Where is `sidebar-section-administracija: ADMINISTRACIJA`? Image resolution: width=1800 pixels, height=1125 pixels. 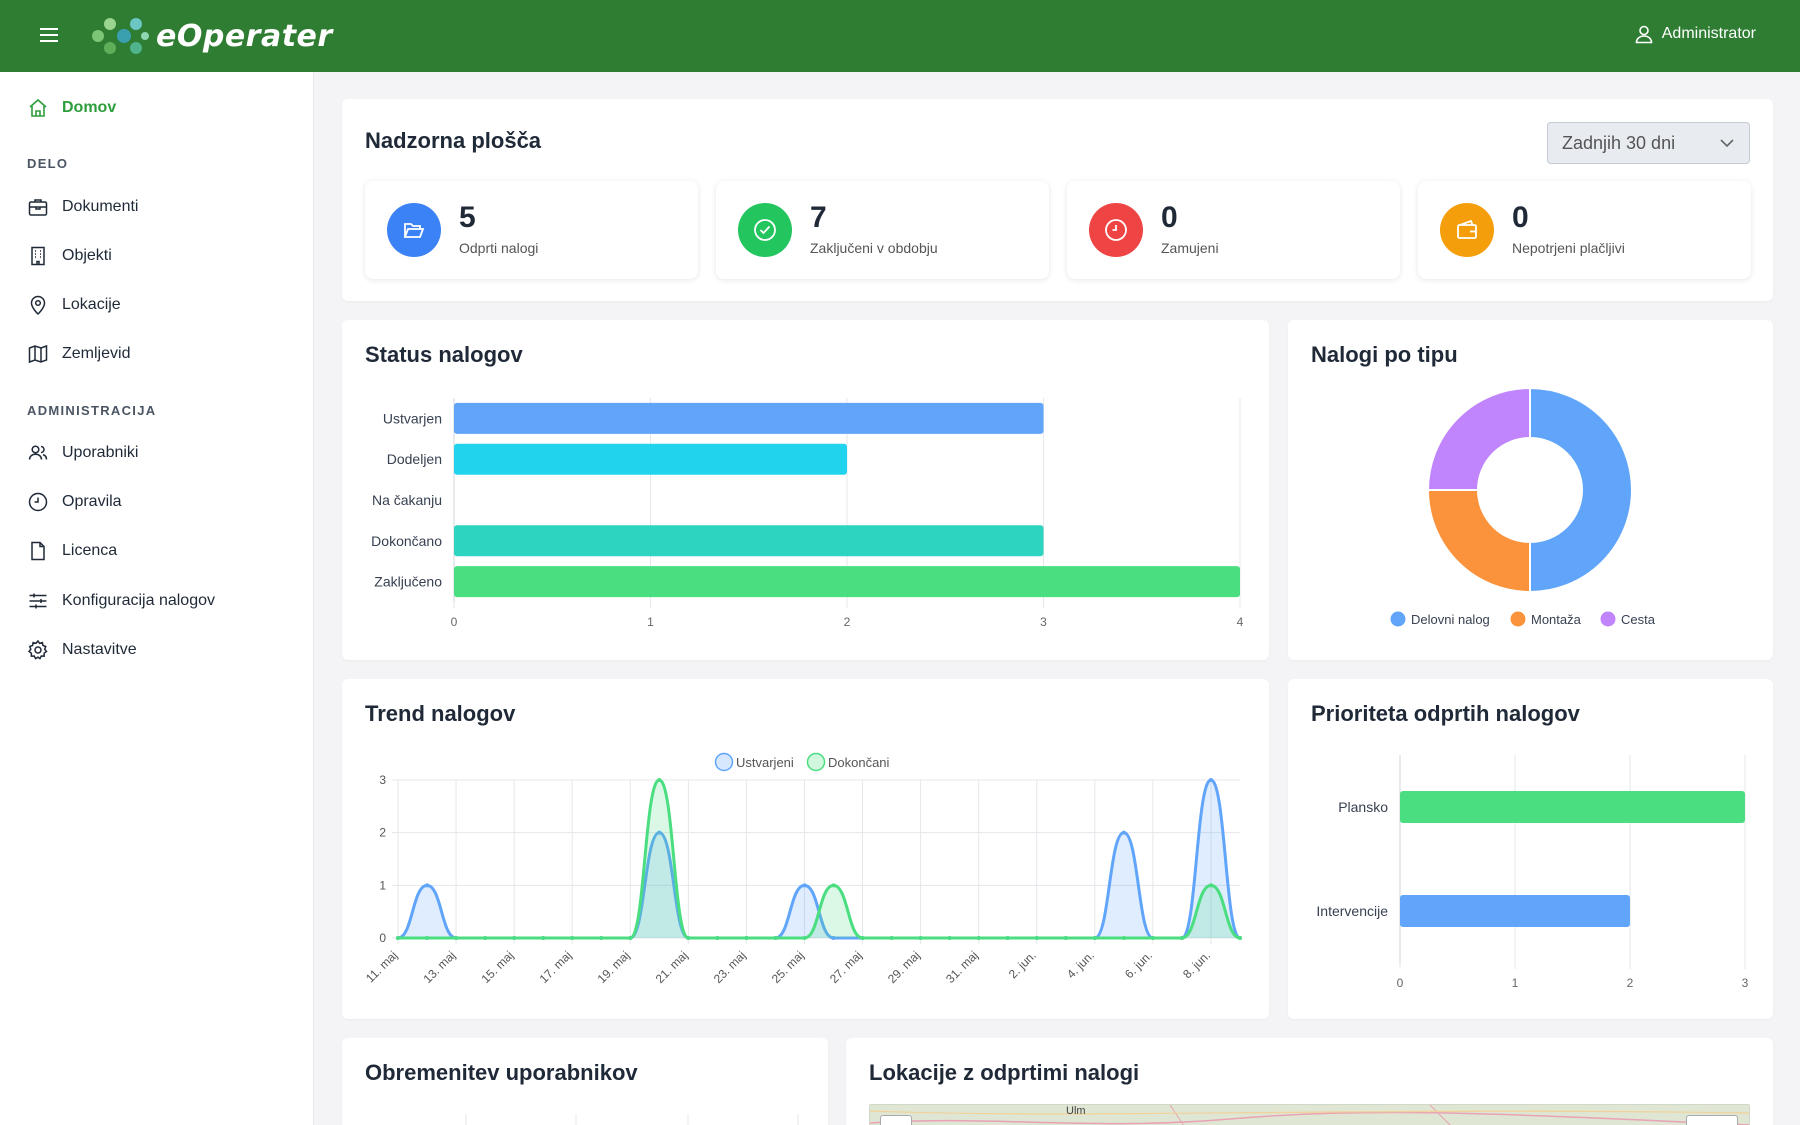
sidebar-section-administracija: ADMINISTRACIJA is located at coordinates (92, 410).